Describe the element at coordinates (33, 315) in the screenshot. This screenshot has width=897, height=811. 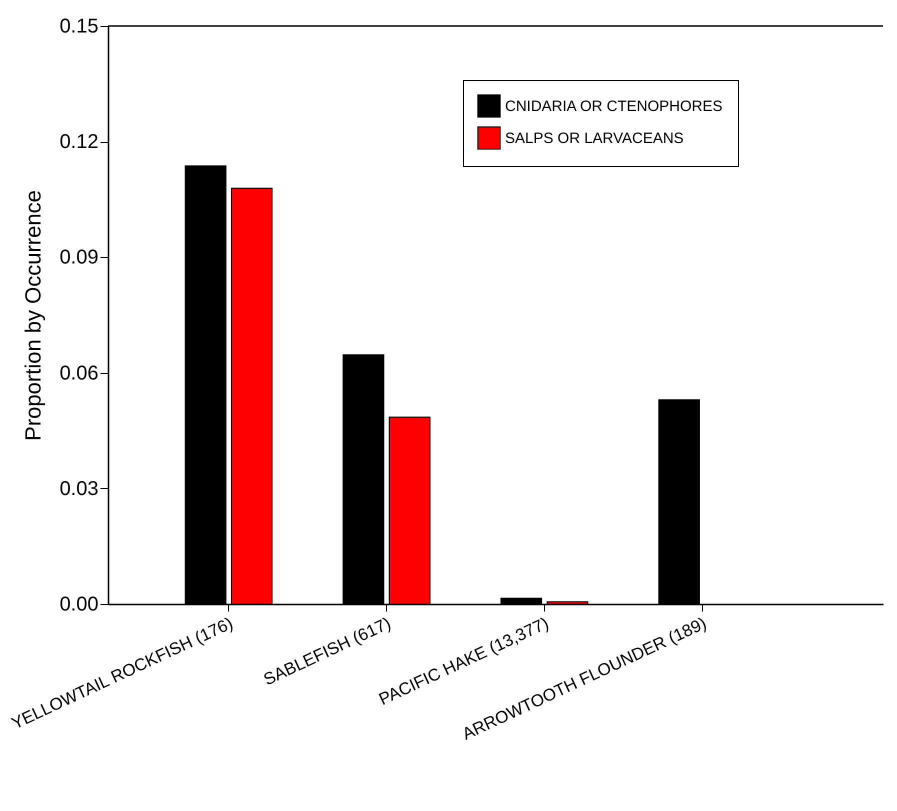
I see `y-axis-title: Proportion by Occurrence` at that location.